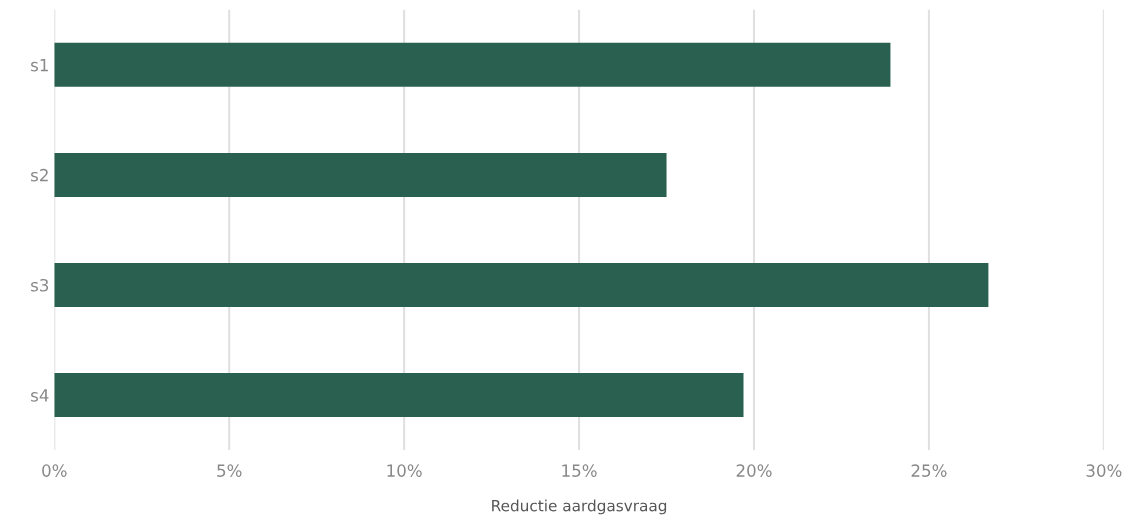  What do you see at coordinates (39, 175) in the screenshot?
I see `y-tick-label: s2` at bounding box center [39, 175].